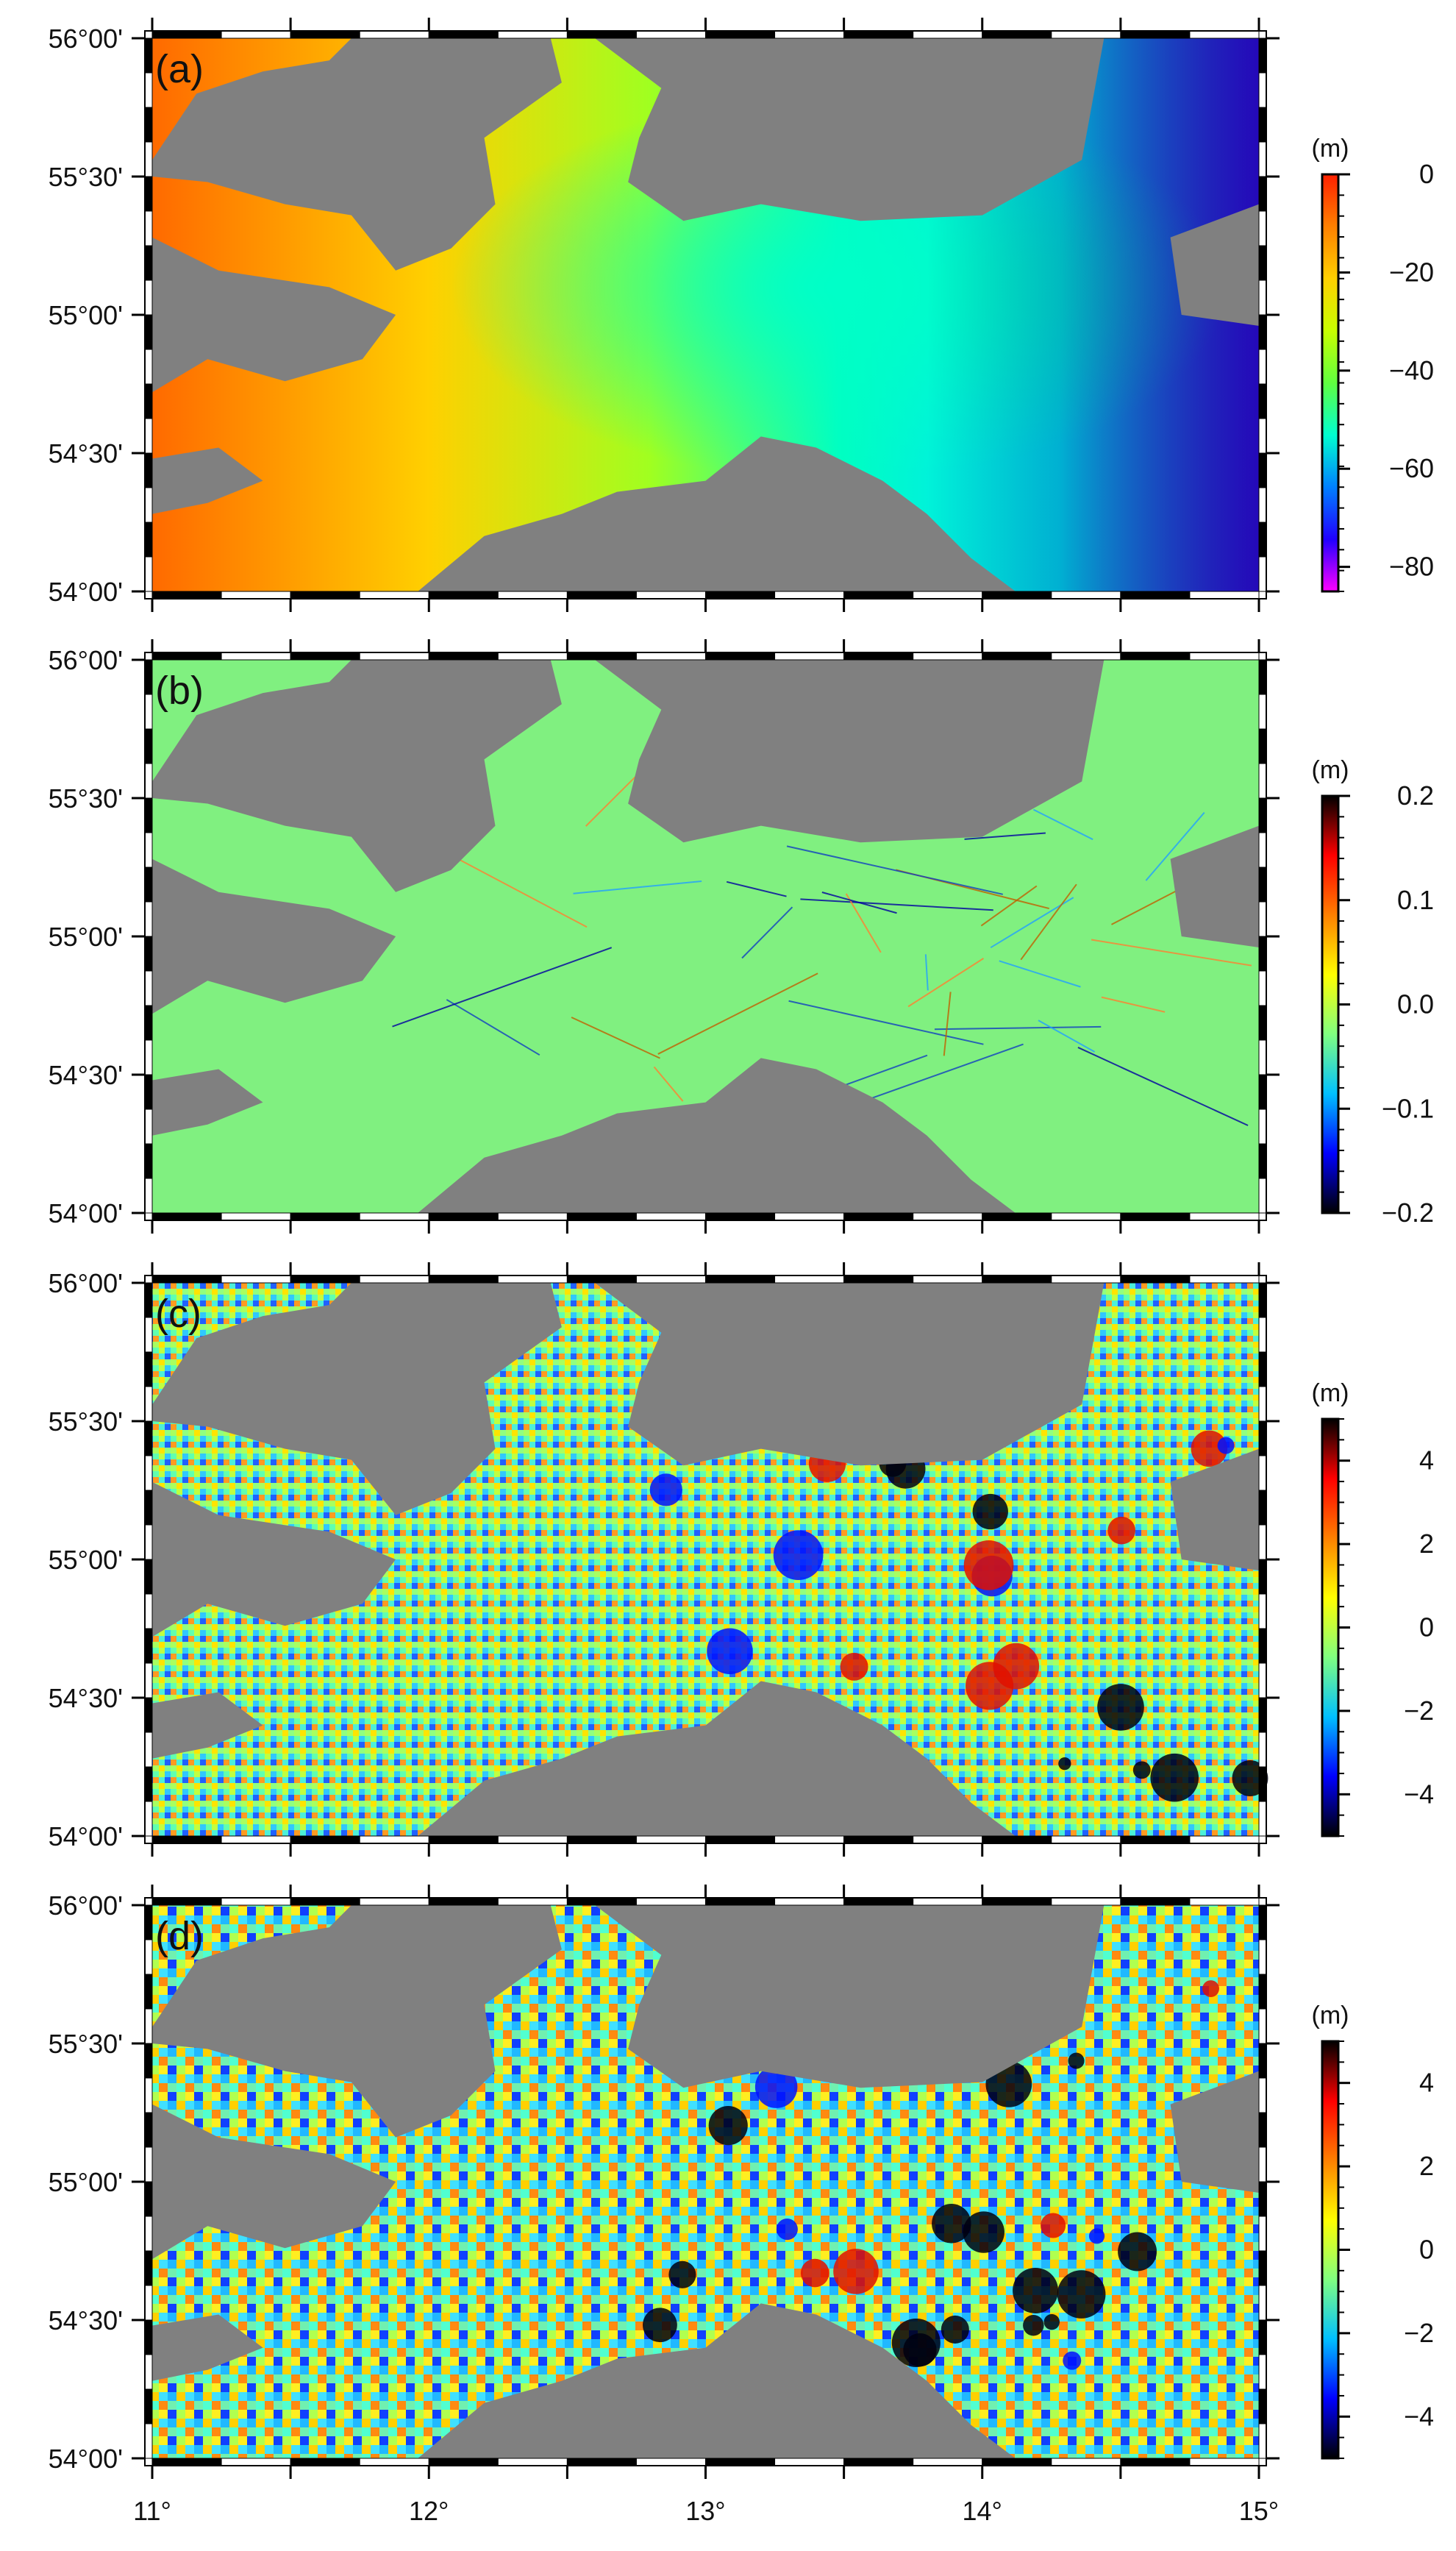 The image size is (1456, 2551). I want to click on lat-tick-label: 55°30', so click(86, 177).